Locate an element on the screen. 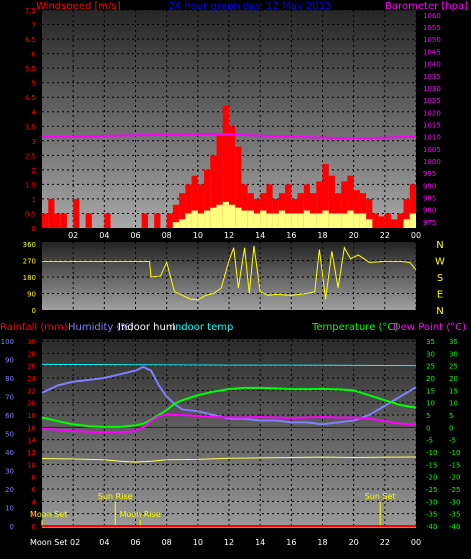 The image size is (471, 559). dewpoint-tick-label: 10 is located at coordinates (453, 404).